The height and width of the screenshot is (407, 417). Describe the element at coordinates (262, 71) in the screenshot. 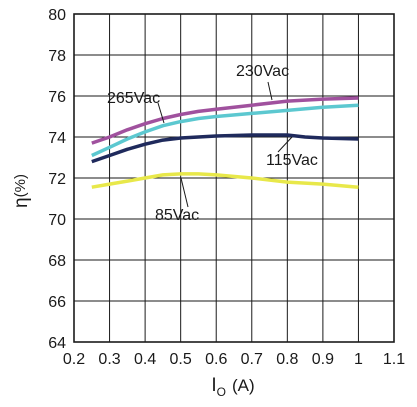

I see `series-label-230vac: 230Vac` at that location.